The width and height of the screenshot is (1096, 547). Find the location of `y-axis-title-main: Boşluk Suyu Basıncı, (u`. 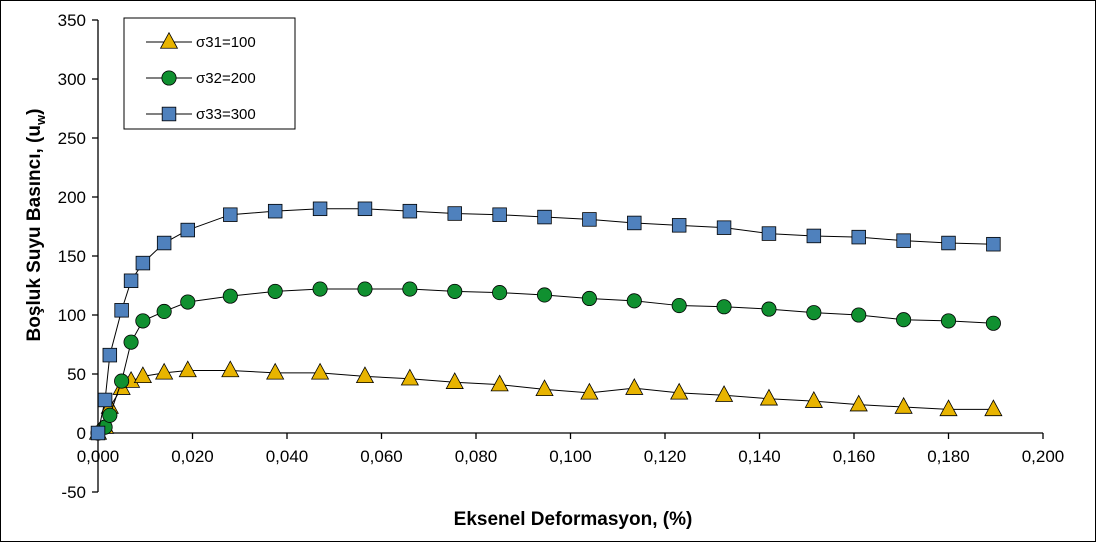

y-axis-title-main: Boşluk Suyu Basıncı, (u is located at coordinates (34, 233).